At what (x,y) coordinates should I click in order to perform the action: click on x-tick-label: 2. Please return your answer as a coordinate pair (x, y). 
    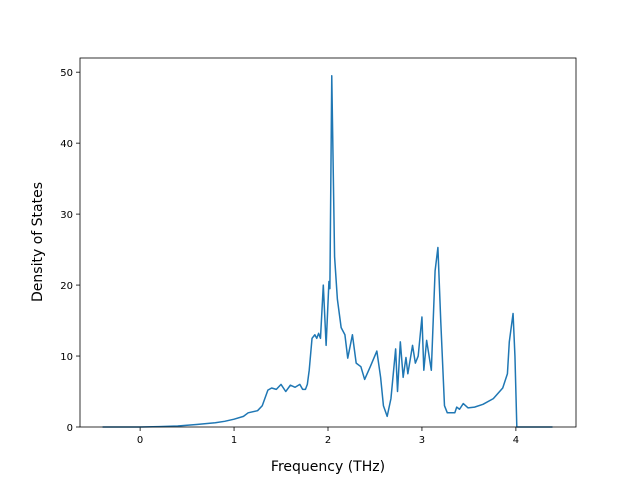
    Looking at the image, I should click on (328, 440).